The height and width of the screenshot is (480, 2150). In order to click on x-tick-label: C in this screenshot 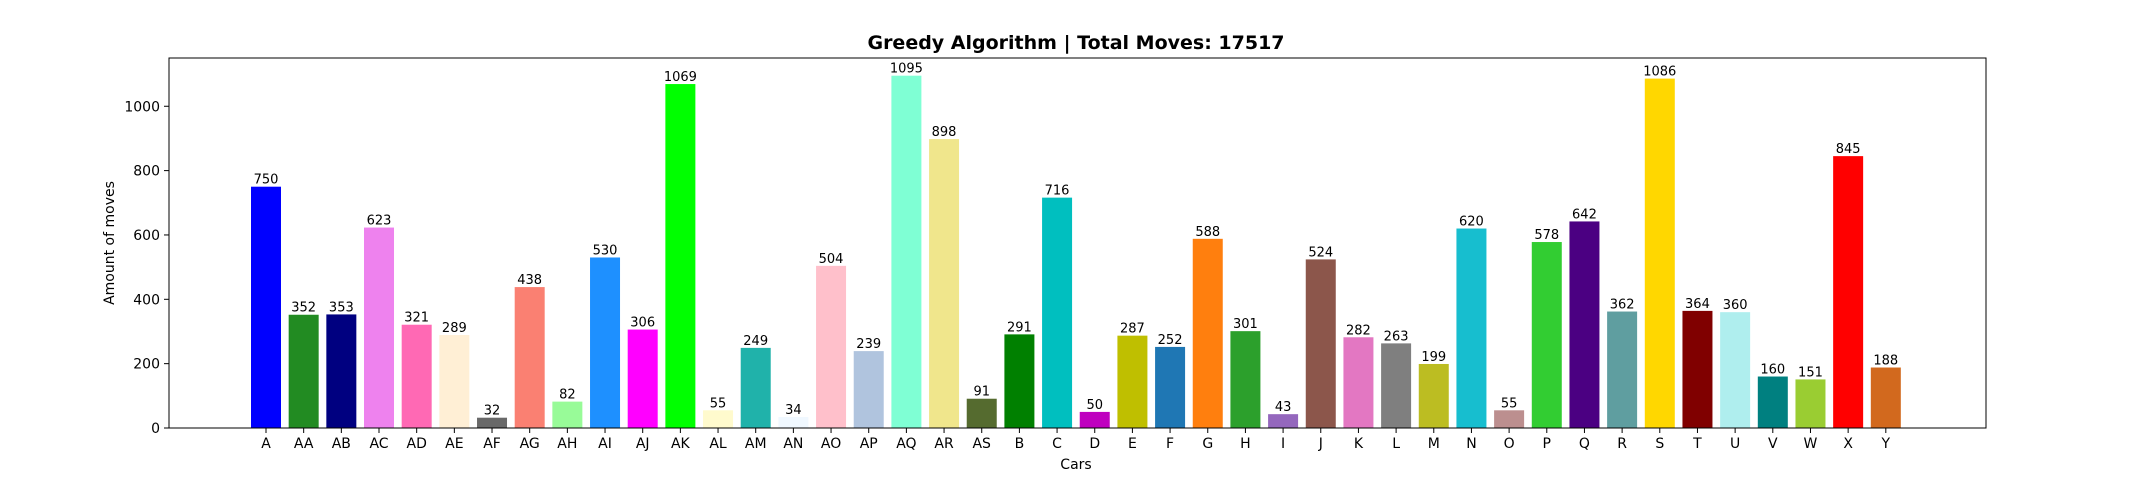, I will do `click(1057, 444)`.